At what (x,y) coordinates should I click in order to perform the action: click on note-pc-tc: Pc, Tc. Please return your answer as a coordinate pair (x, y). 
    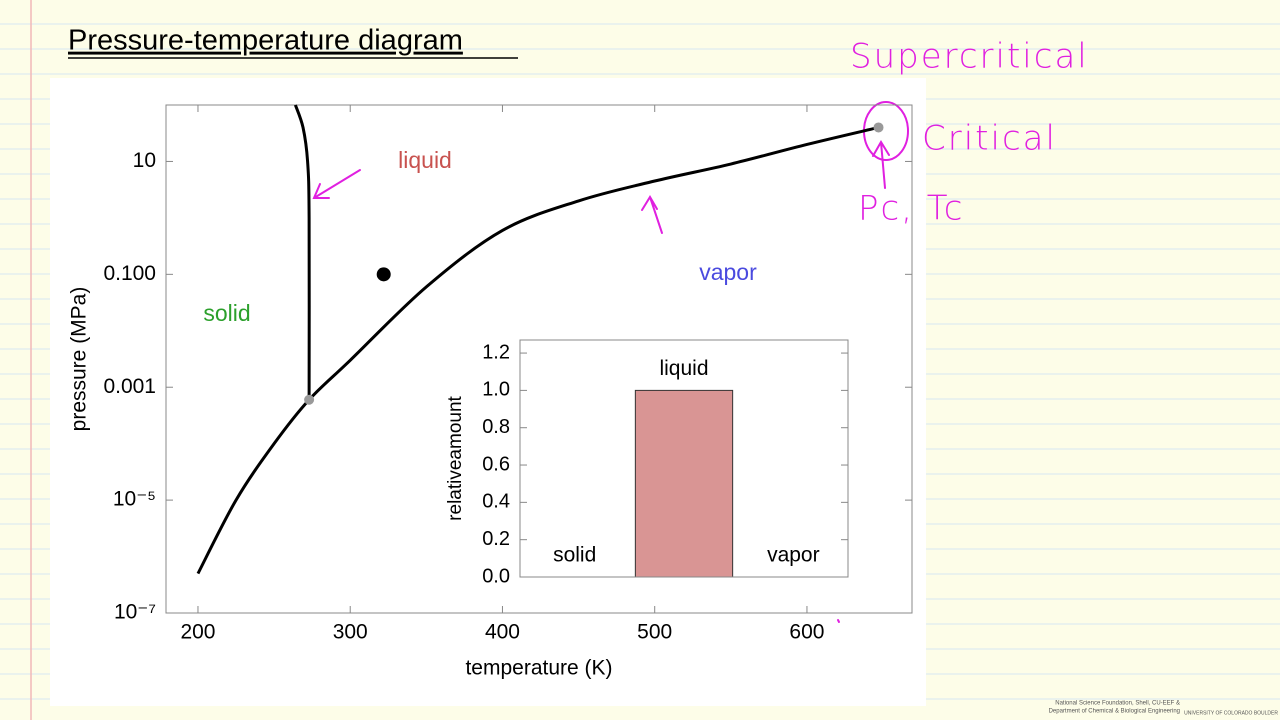
    Looking at the image, I should click on (911, 209).